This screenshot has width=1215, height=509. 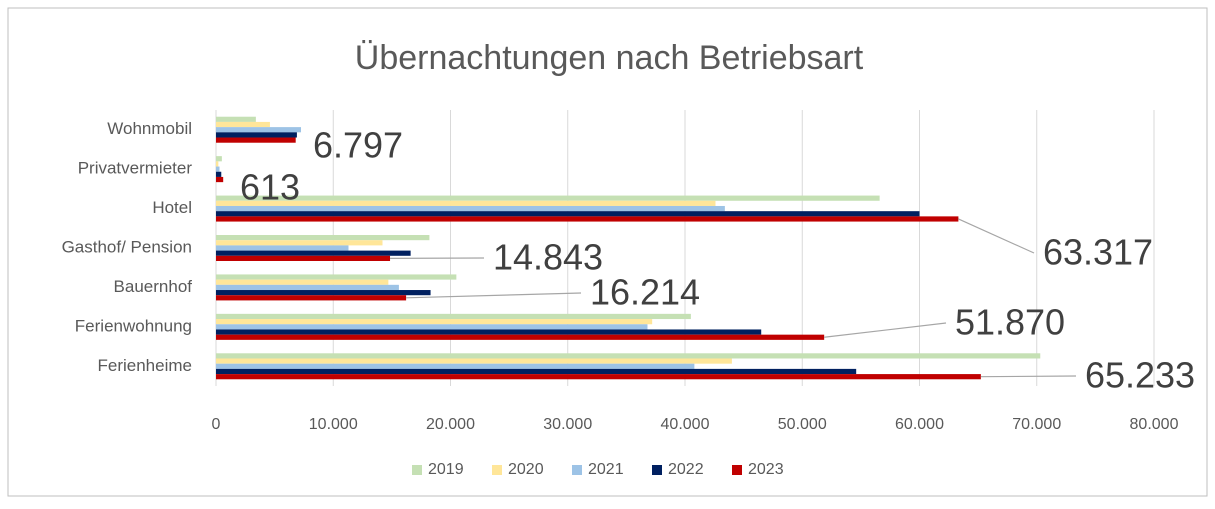 What do you see at coordinates (567, 424) in the screenshot?
I see `x-tick-label: 30.000` at bounding box center [567, 424].